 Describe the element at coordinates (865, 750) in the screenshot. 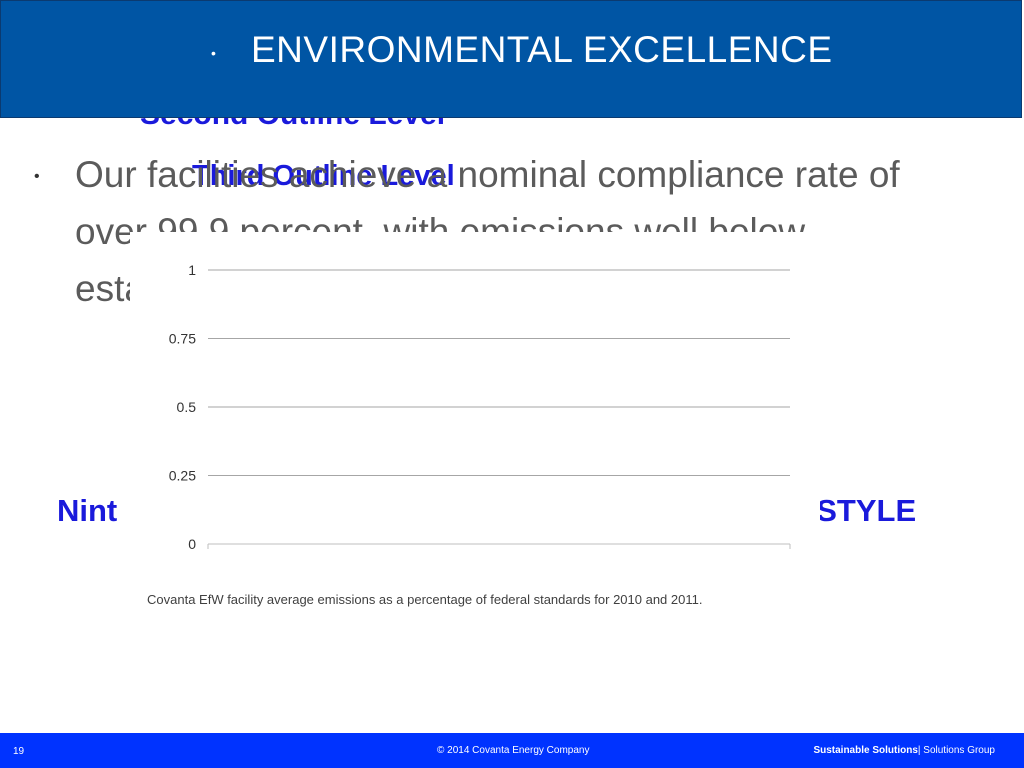

I see `brand-bold: Sustainable Solutions` at that location.